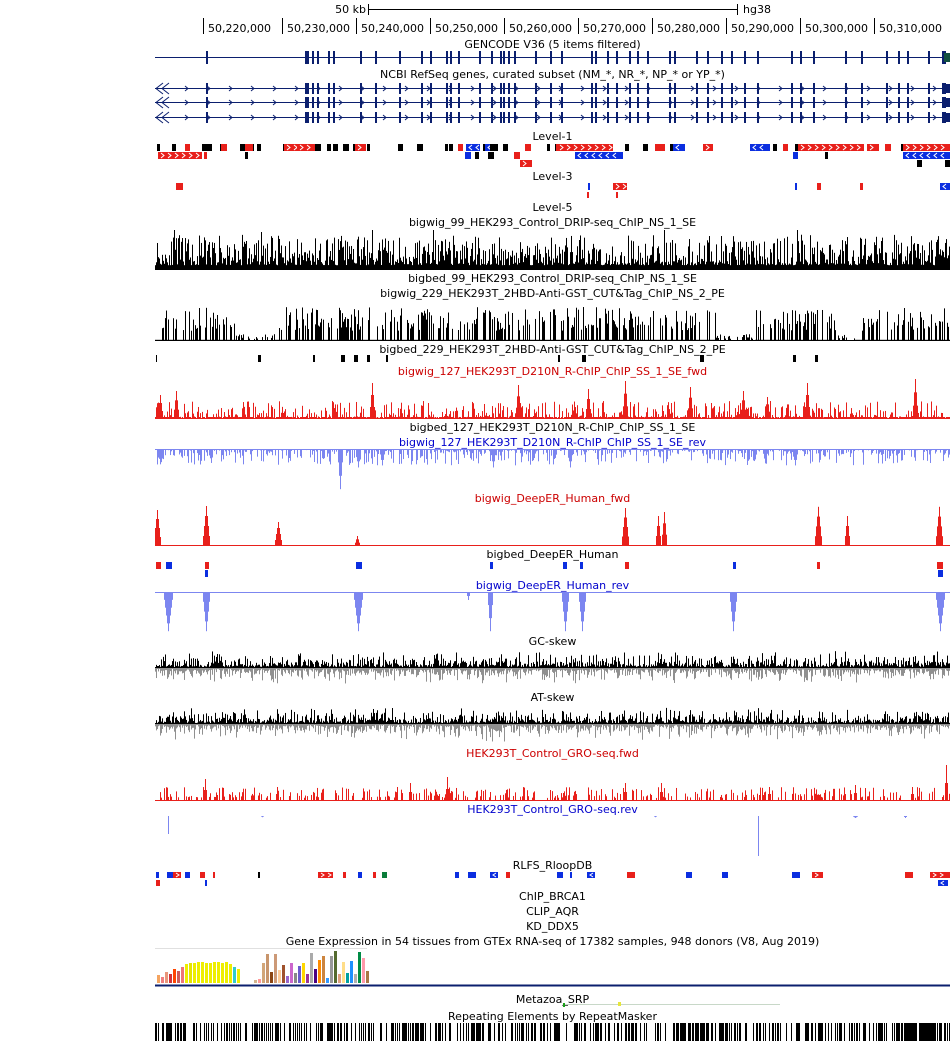 This screenshot has height=1041, width=950. I want to click on track-bb229, so click(552, 359).